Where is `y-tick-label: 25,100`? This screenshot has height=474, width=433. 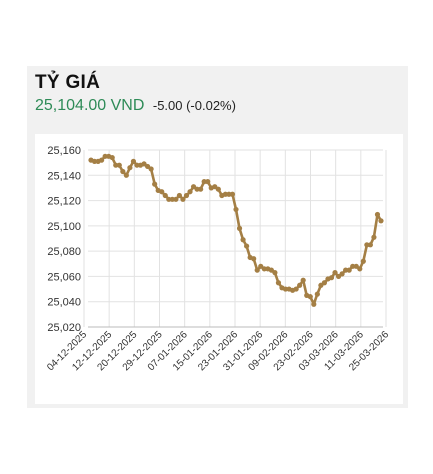 y-tick-label: 25,100 is located at coordinates (64, 227).